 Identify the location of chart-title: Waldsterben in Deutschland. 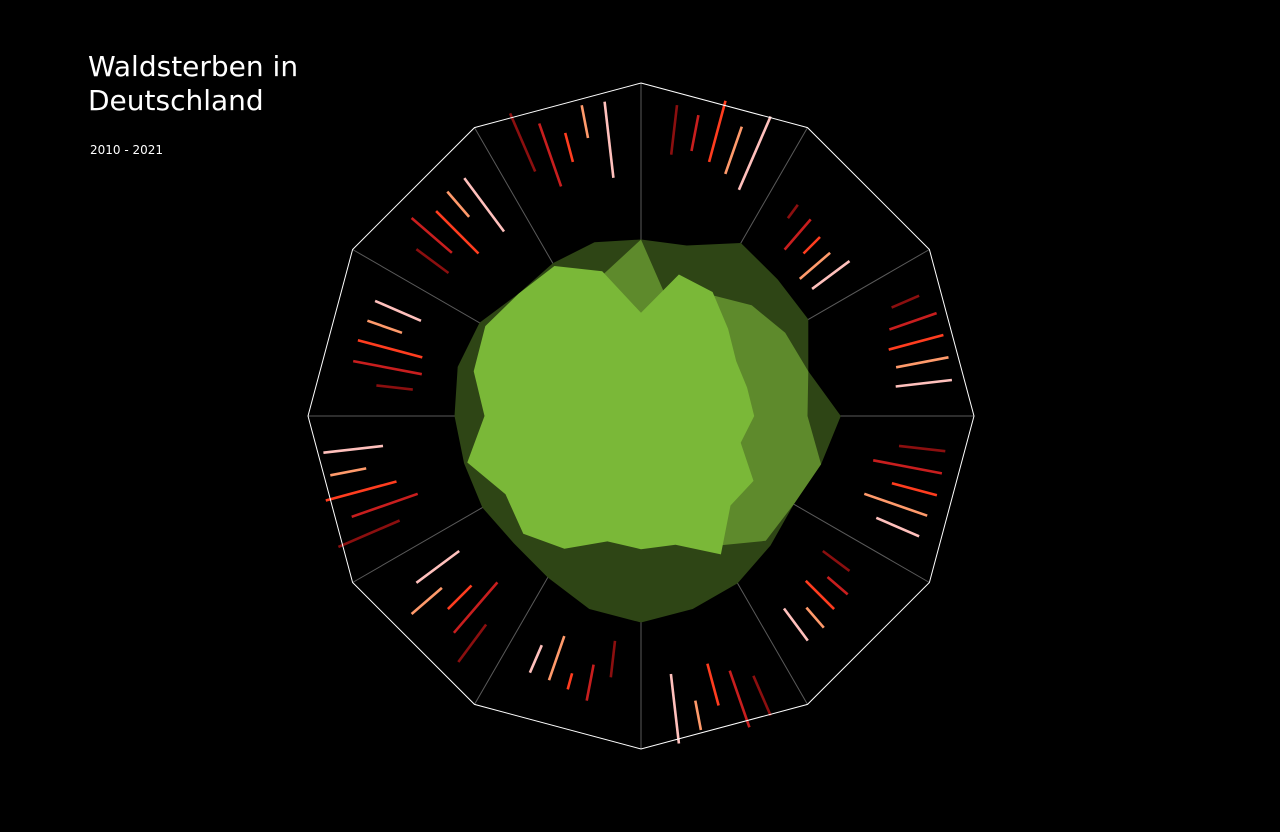
(193, 83).